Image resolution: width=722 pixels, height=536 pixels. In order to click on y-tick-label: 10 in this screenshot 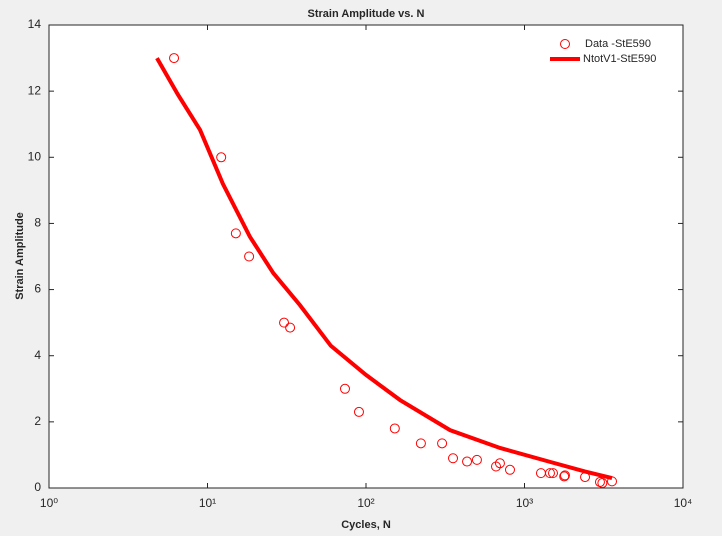, I will do `click(35, 156)`.